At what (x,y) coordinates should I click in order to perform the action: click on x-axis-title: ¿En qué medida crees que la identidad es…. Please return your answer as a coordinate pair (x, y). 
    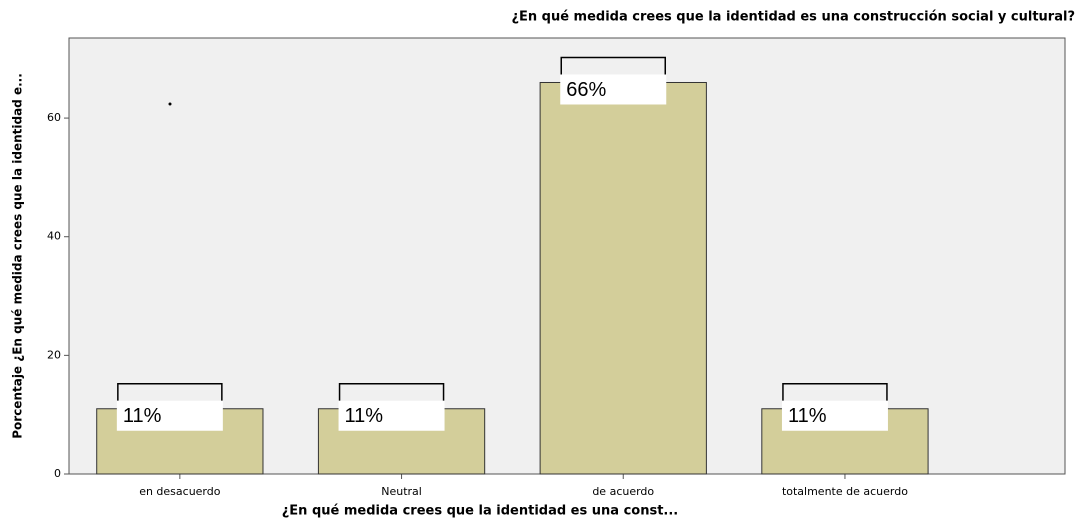
    Looking at the image, I should click on (480, 511).